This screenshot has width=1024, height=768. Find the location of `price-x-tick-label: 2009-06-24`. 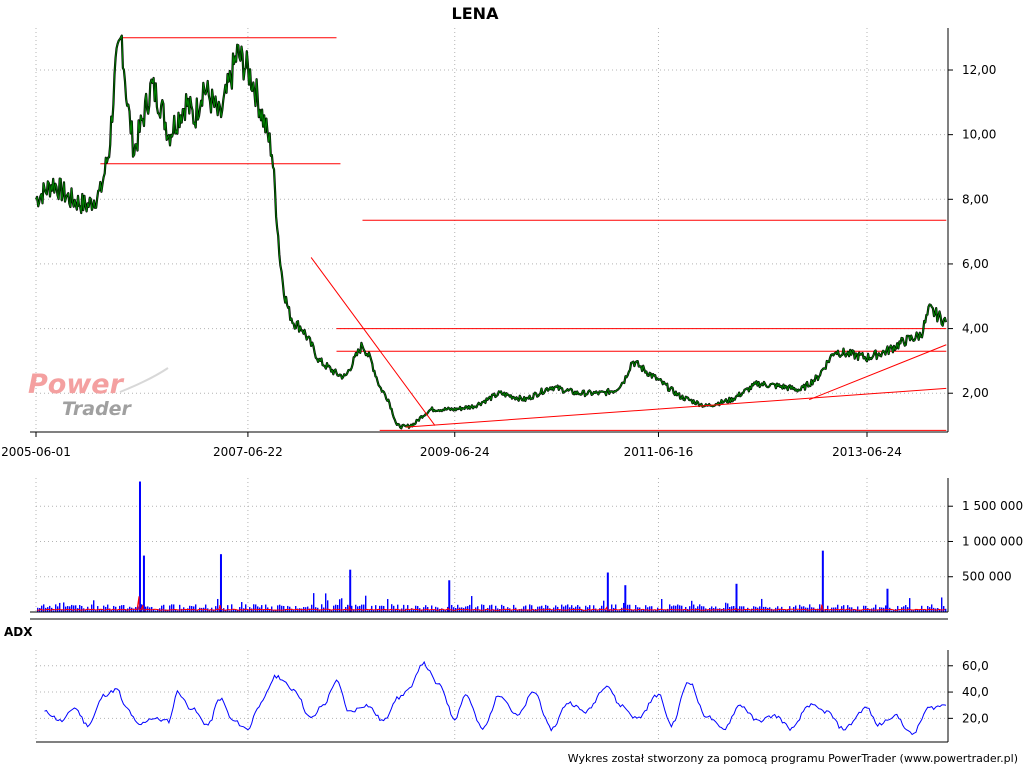

price-x-tick-label: 2009-06-24 is located at coordinates (455, 452).